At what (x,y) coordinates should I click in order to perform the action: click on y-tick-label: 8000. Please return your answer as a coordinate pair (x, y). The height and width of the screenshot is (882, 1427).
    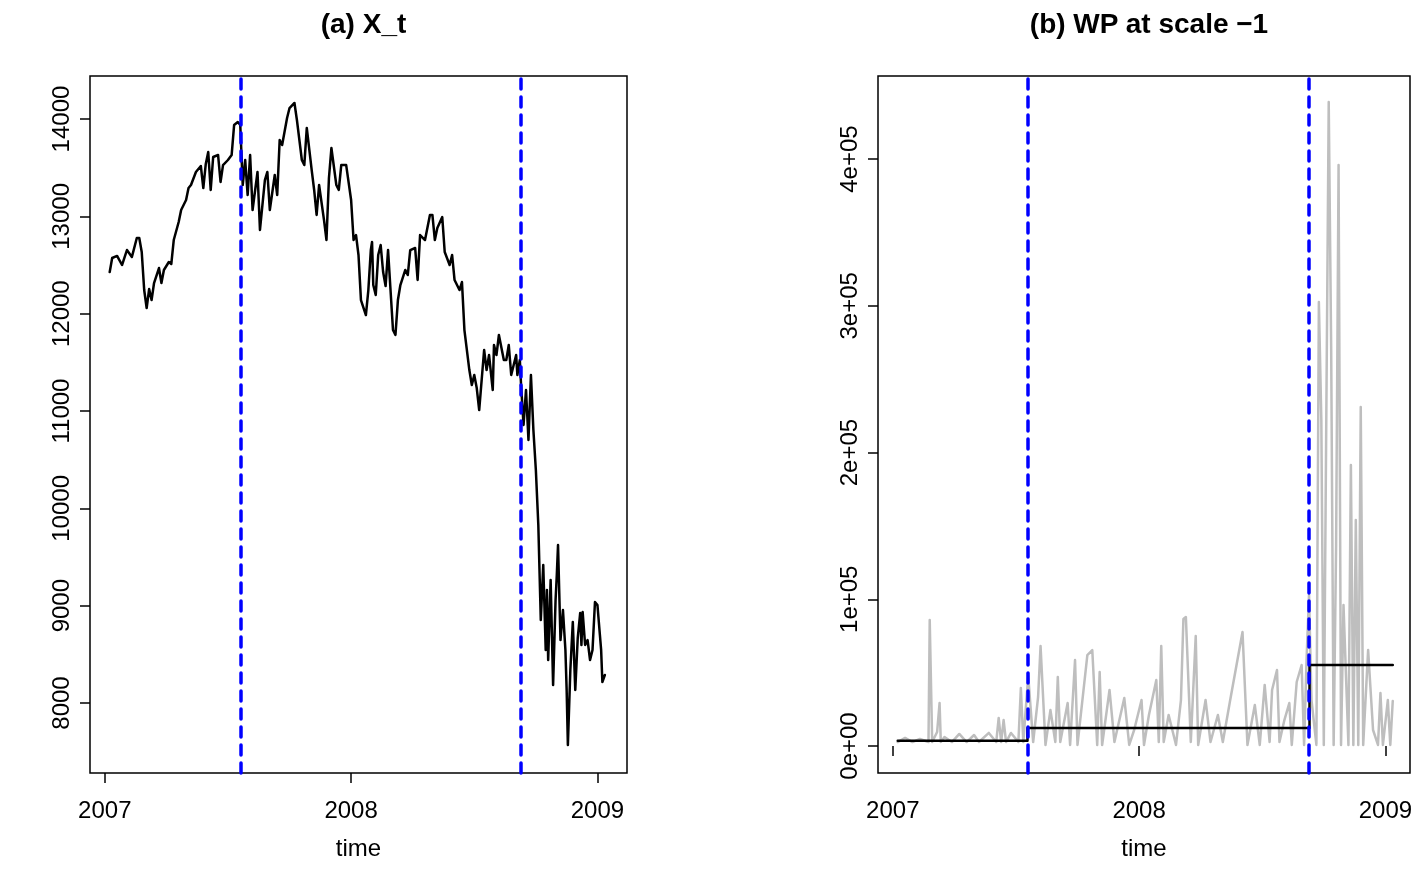
    Looking at the image, I should click on (60, 703).